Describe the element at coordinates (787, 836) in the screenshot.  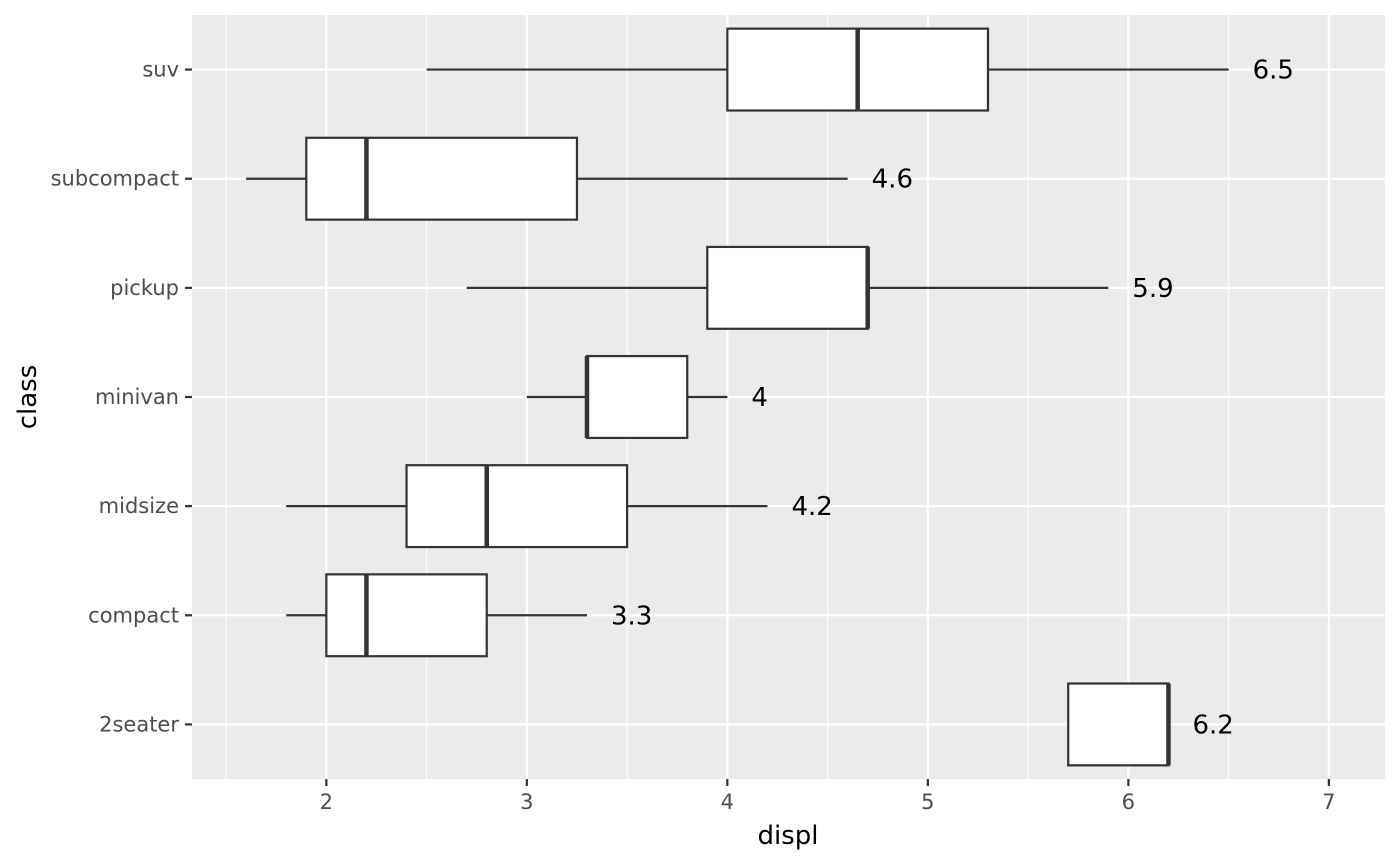
I see `x-axis-title: displ` at that location.